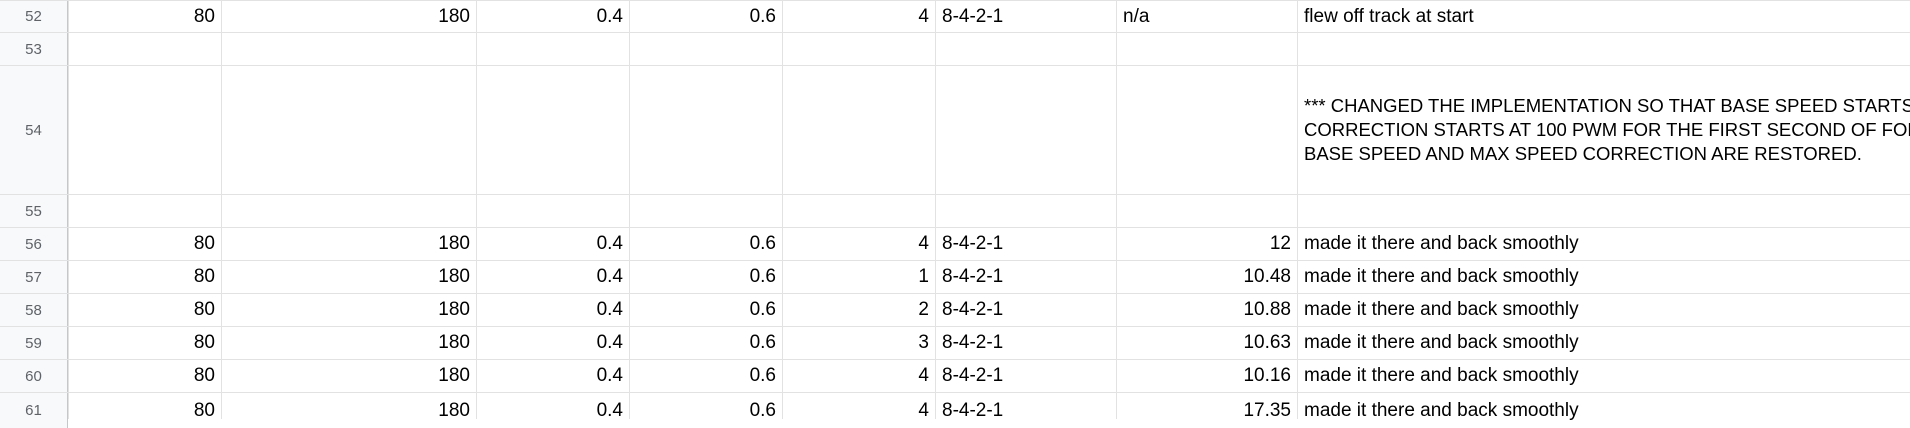  I want to click on cell: 10.88, so click(1207, 310).